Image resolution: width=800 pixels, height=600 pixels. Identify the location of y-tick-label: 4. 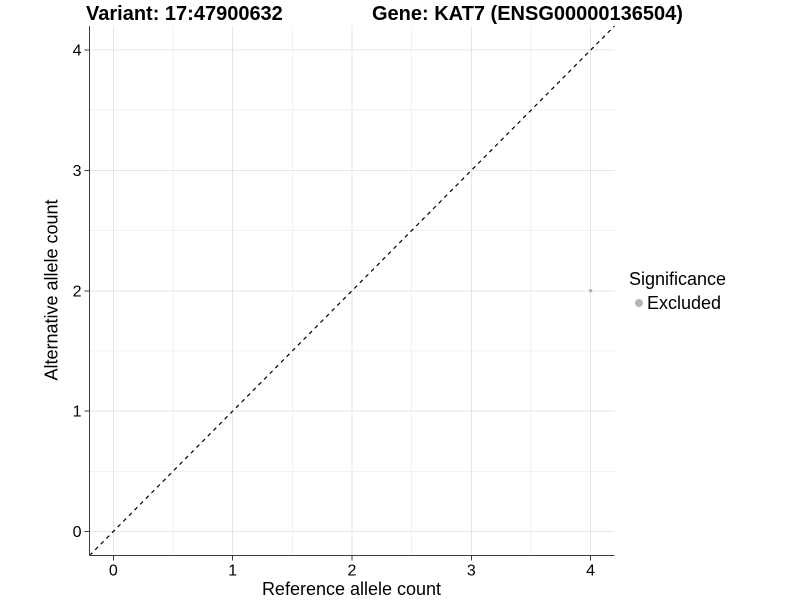
(77, 51).